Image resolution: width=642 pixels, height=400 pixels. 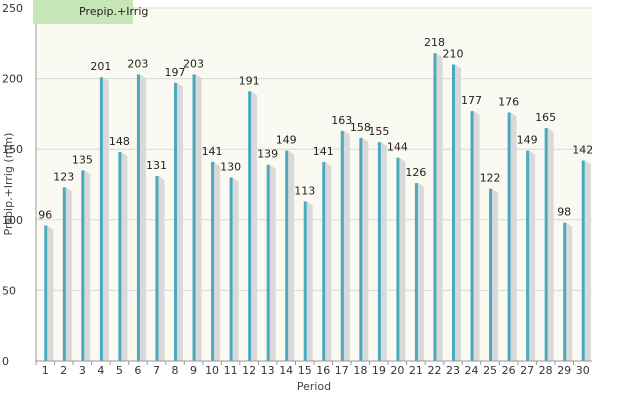 I want to click on legend-box, so click(x=83, y=12).